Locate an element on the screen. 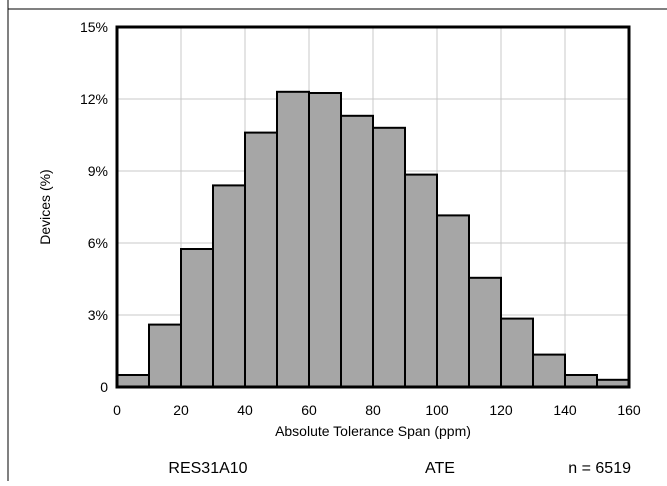 Image resolution: width=667 pixels, height=486 pixels. y-tick-label: 6% is located at coordinates (98, 243).